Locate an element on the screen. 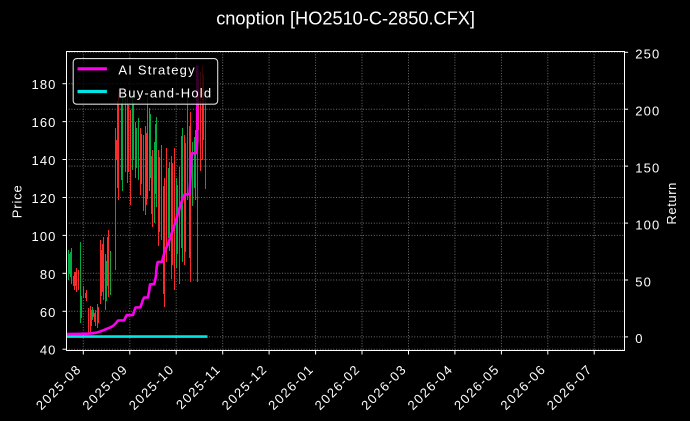 This screenshot has width=690, height=421. svg-text: 0 is located at coordinates (639, 338).